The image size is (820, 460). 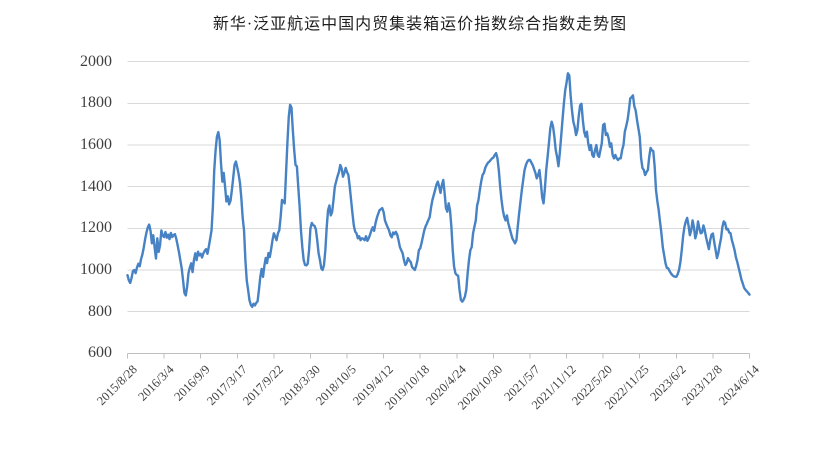 I want to click on y-axis-label: 600, so click(x=100, y=353).